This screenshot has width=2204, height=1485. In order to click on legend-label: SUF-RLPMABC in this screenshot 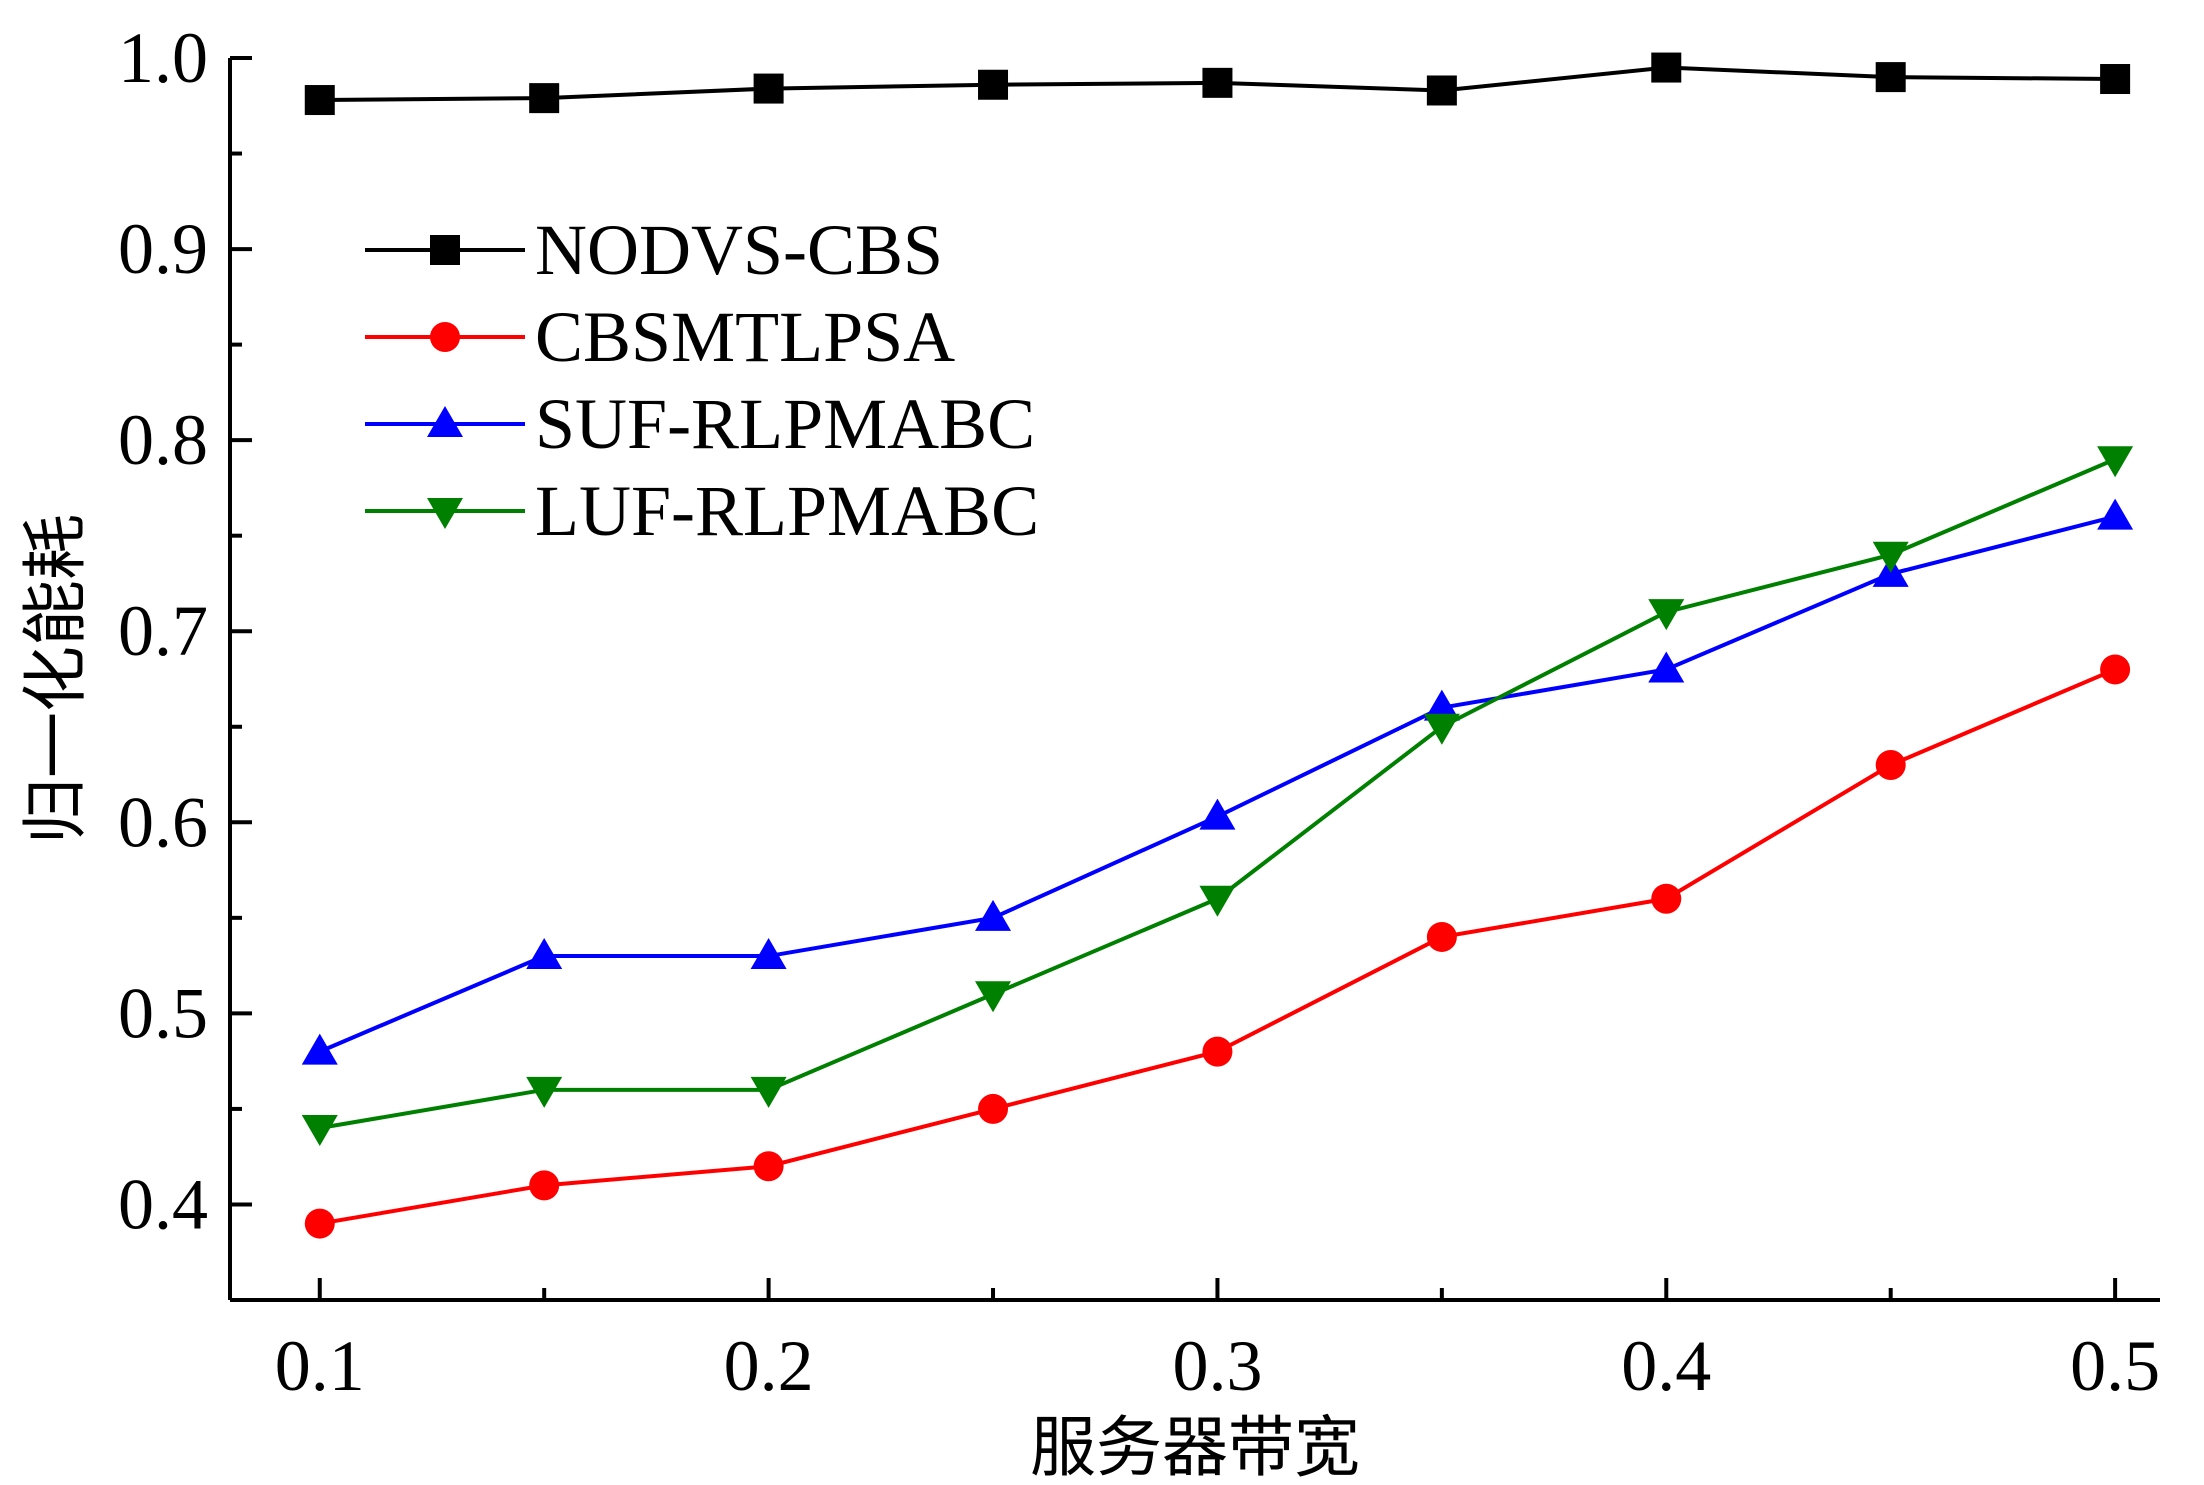, I will do `click(785, 424)`.